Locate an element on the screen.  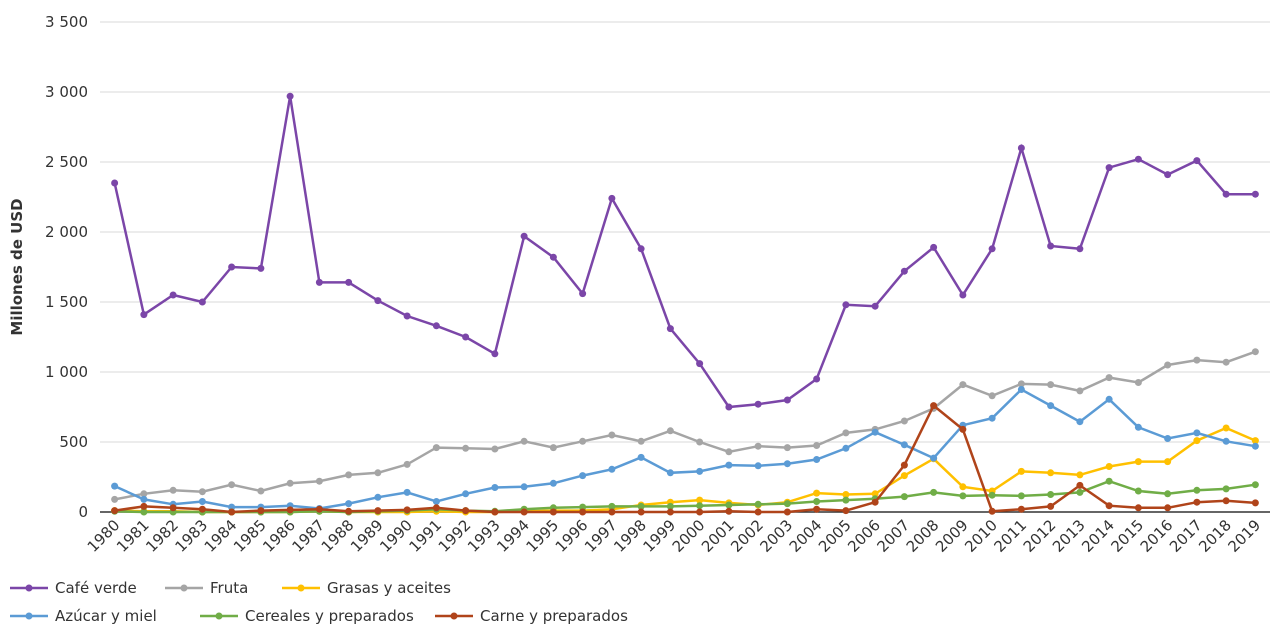
x-tick-label: 1999 is located at coordinates (659, 536).